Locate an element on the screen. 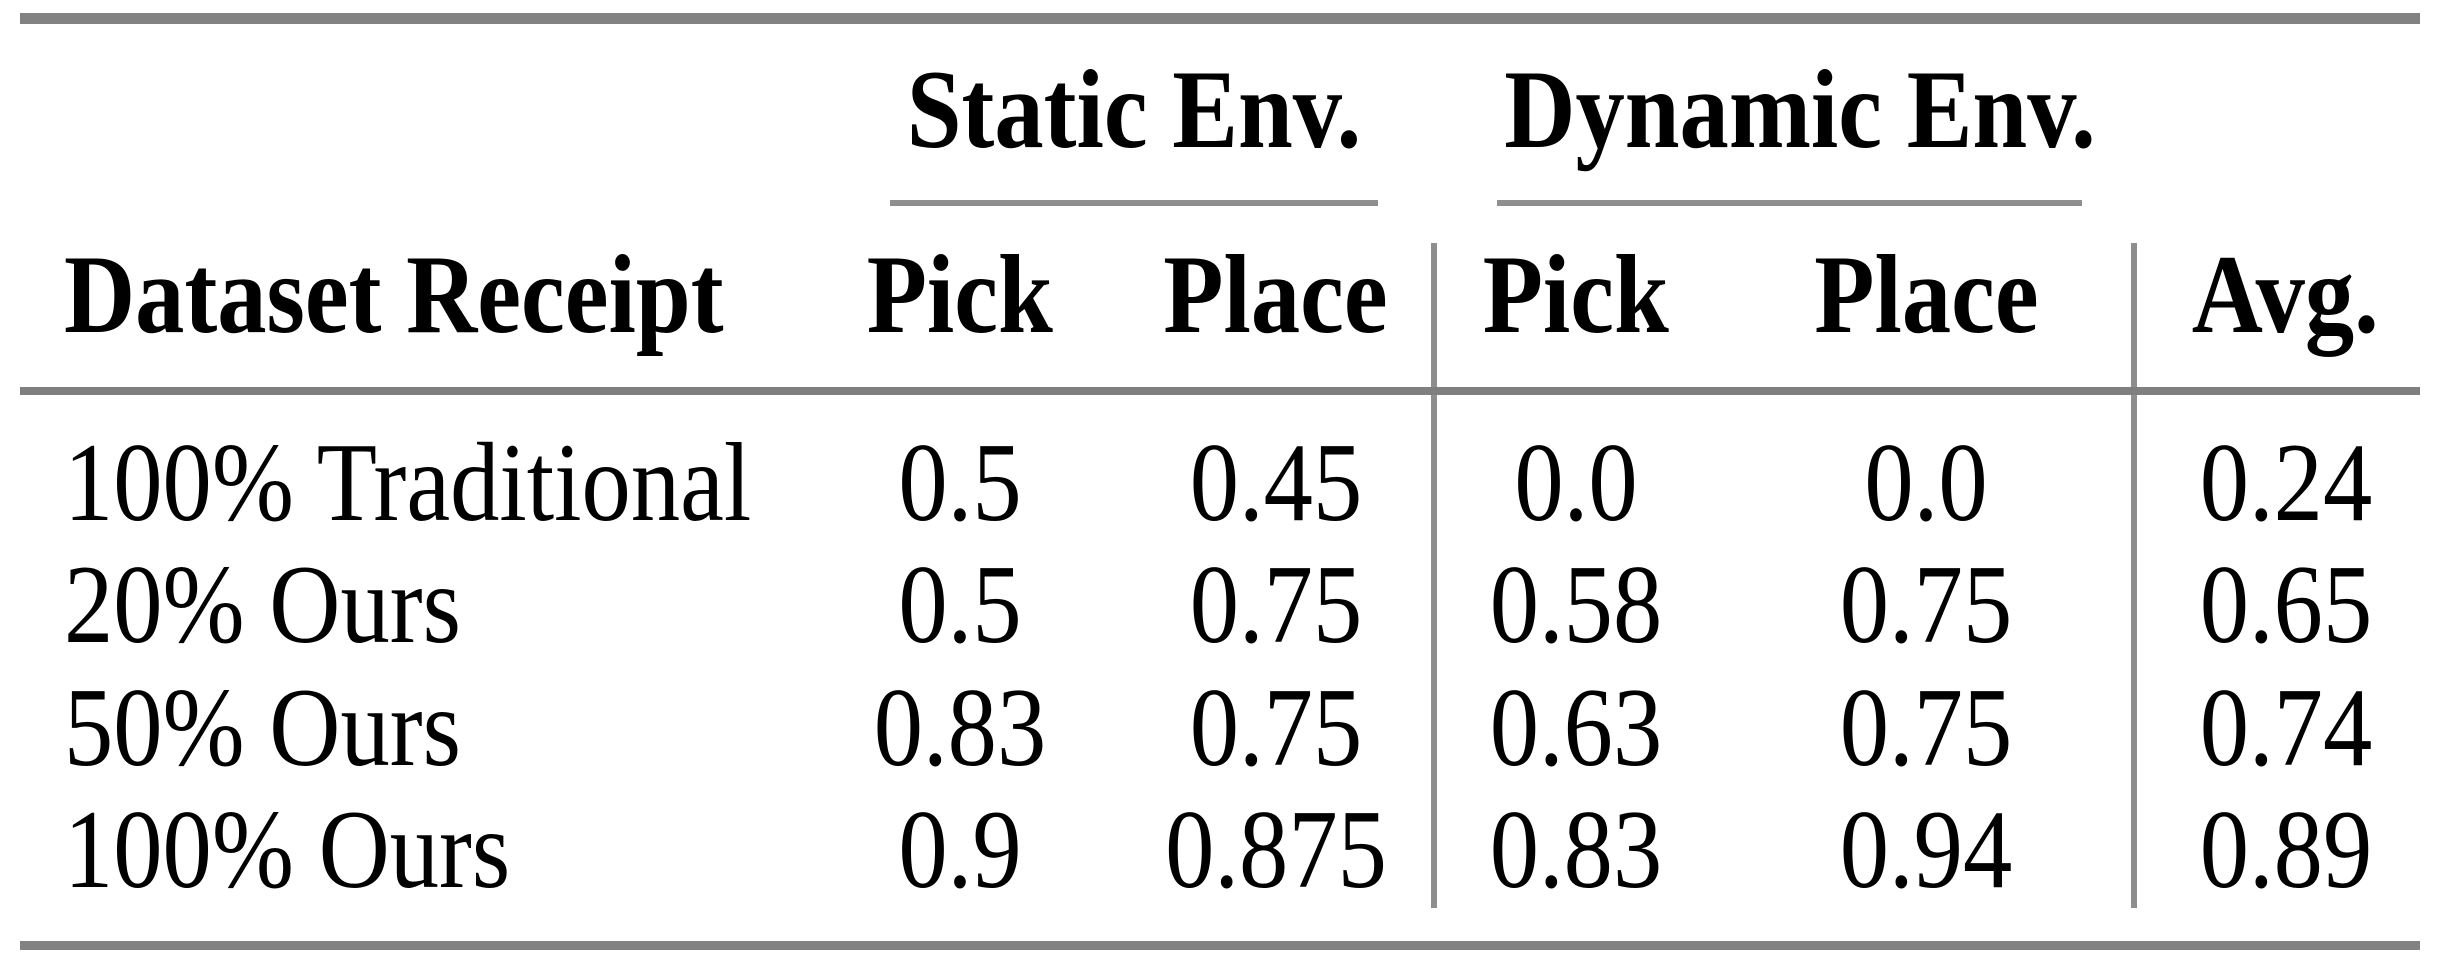 The image size is (2440, 966). row-label: 100% Traditional is located at coordinates (408, 483).